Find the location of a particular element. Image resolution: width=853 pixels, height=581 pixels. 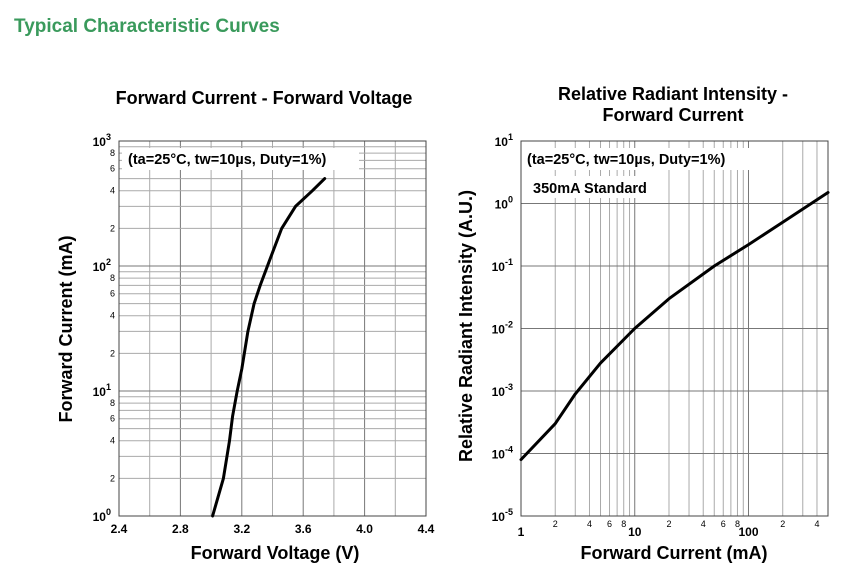

chart1-annotation: (ta=25°C, tw=10µs, Duty=1%) is located at coordinates (227, 160).